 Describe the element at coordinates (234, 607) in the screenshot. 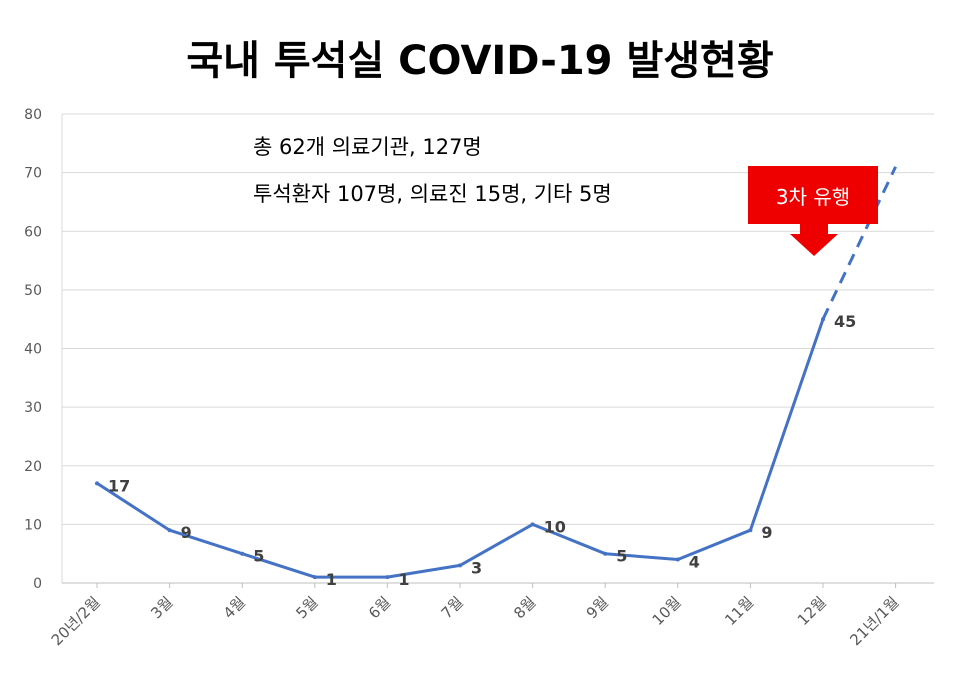

I see `x-tick-label-2: 4월` at that location.